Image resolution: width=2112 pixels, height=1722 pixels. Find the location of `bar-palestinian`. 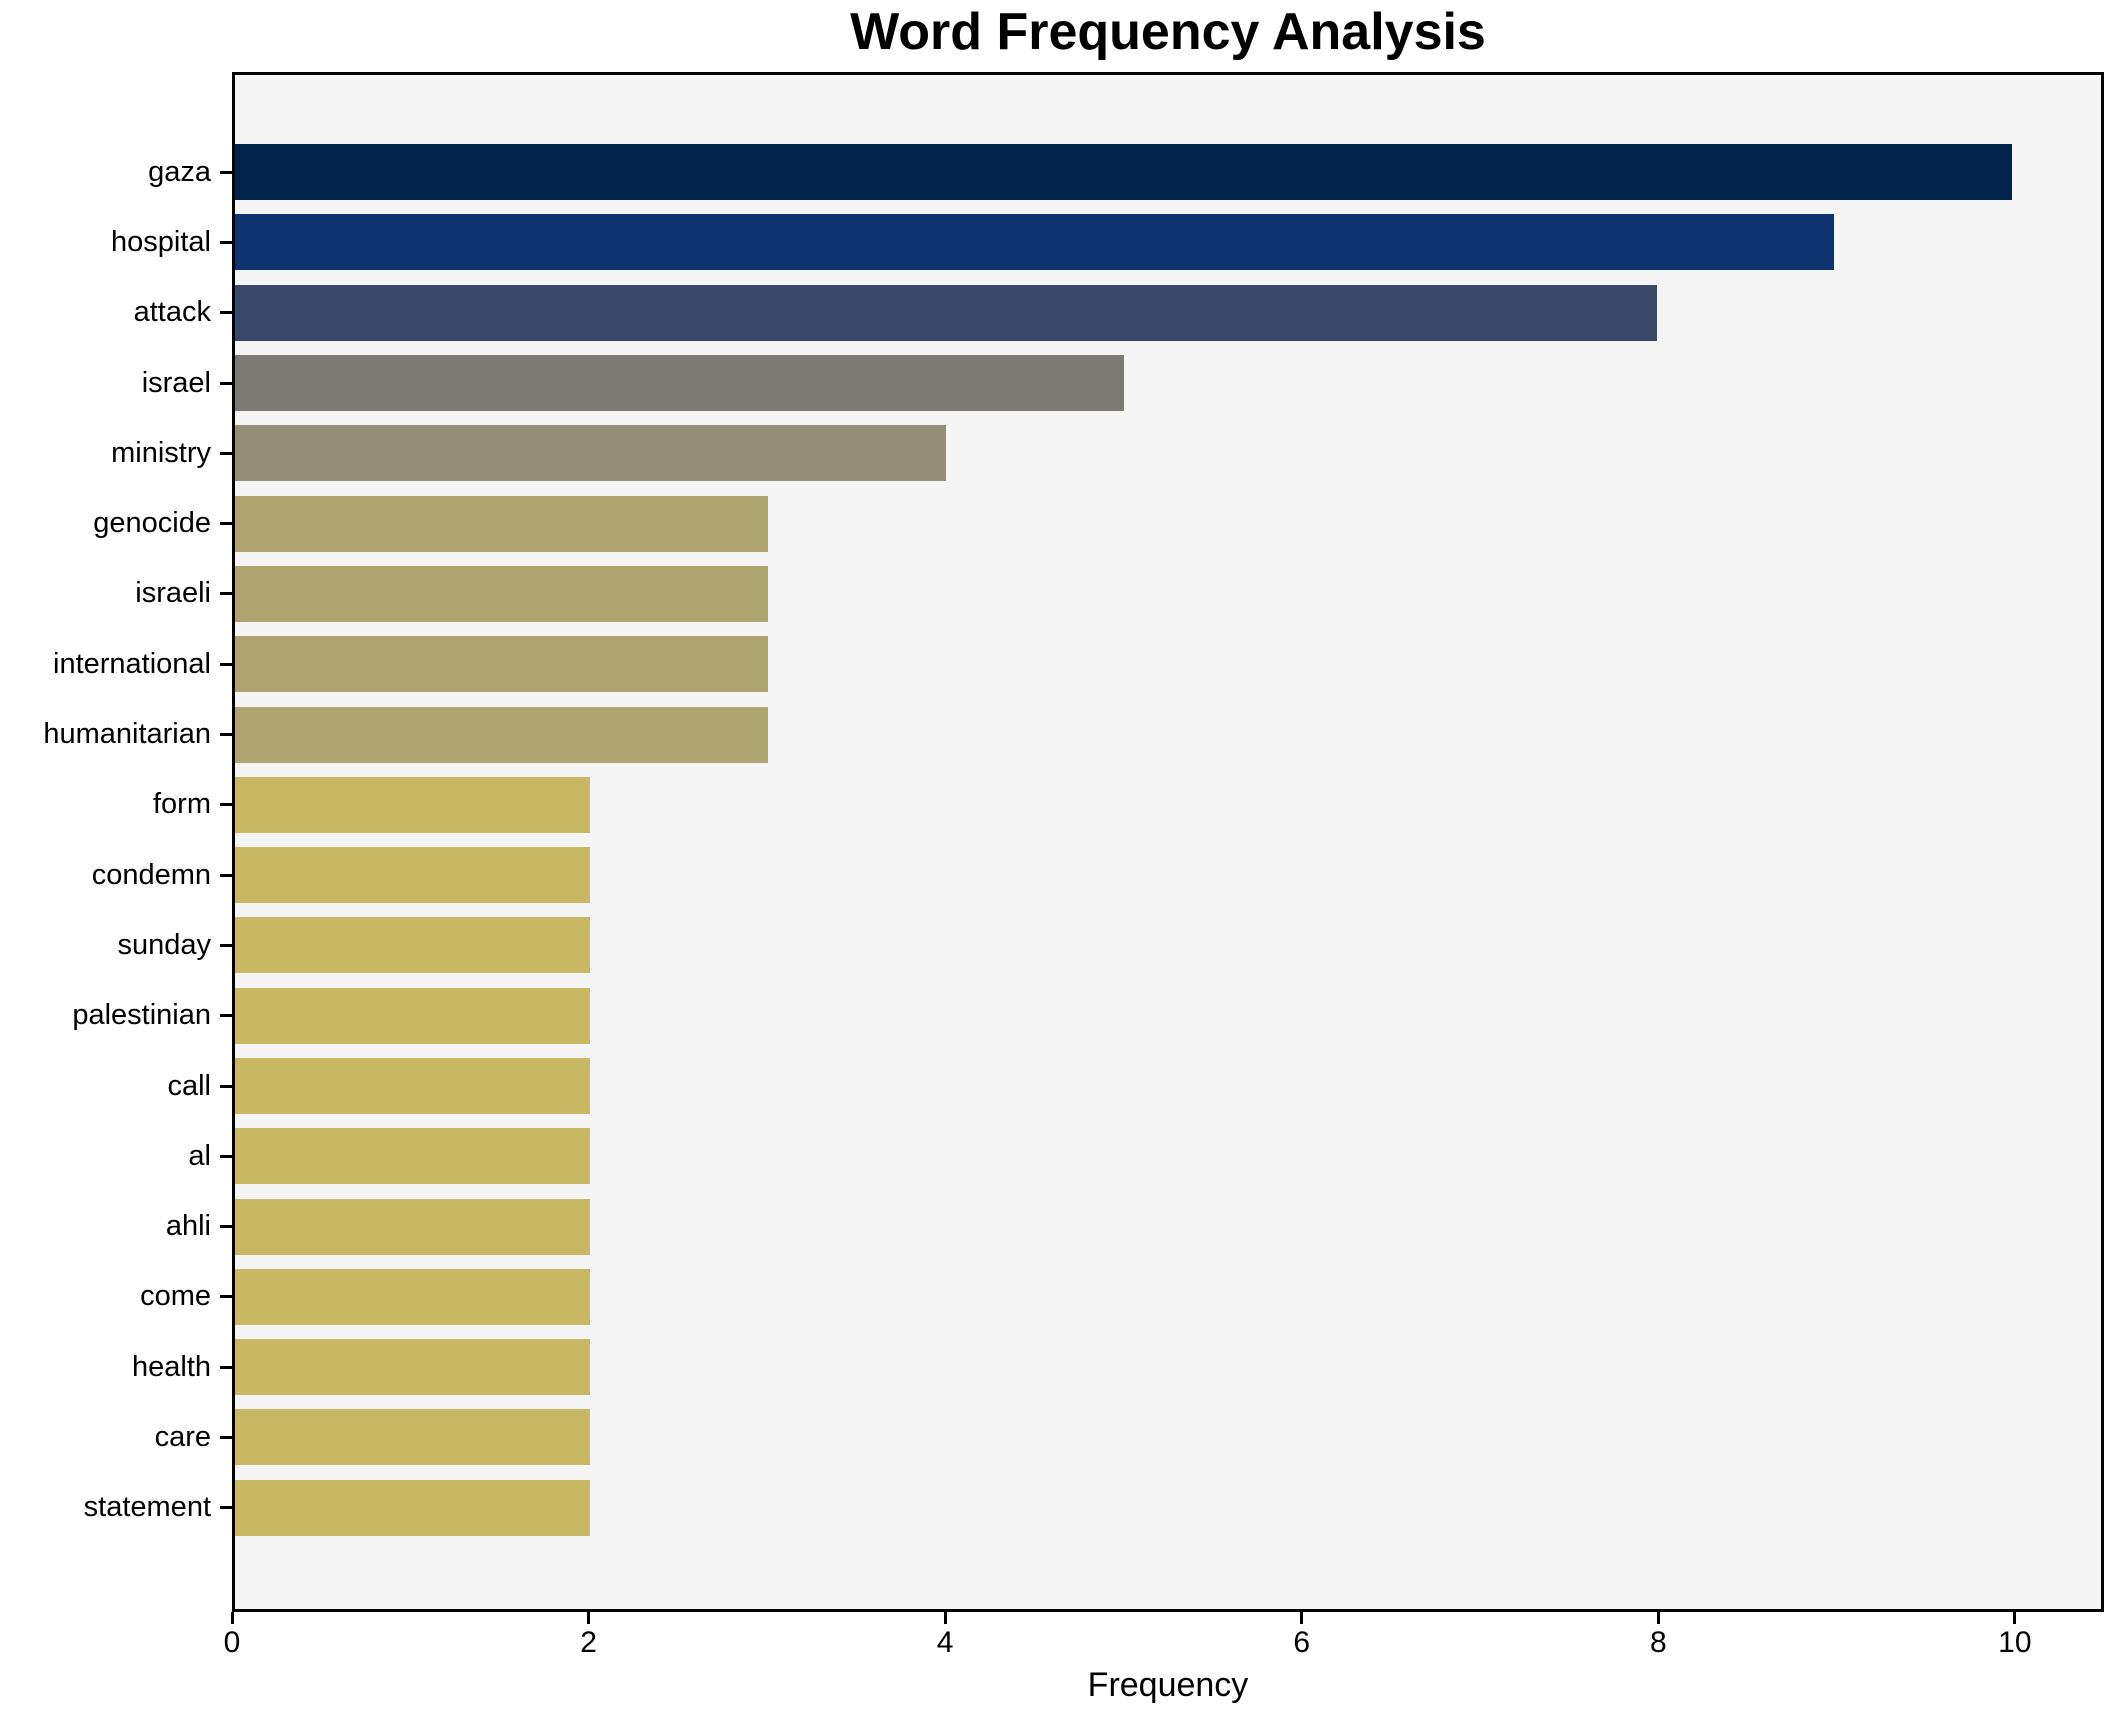

bar-palestinian is located at coordinates (413, 1015).